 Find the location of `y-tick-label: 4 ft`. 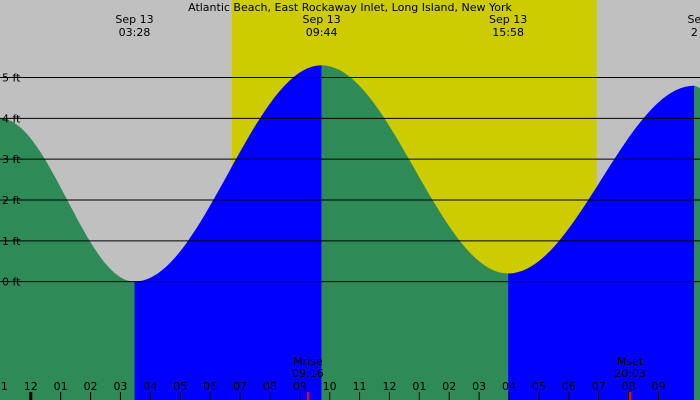

y-tick-label: 4 ft is located at coordinates (11, 118).